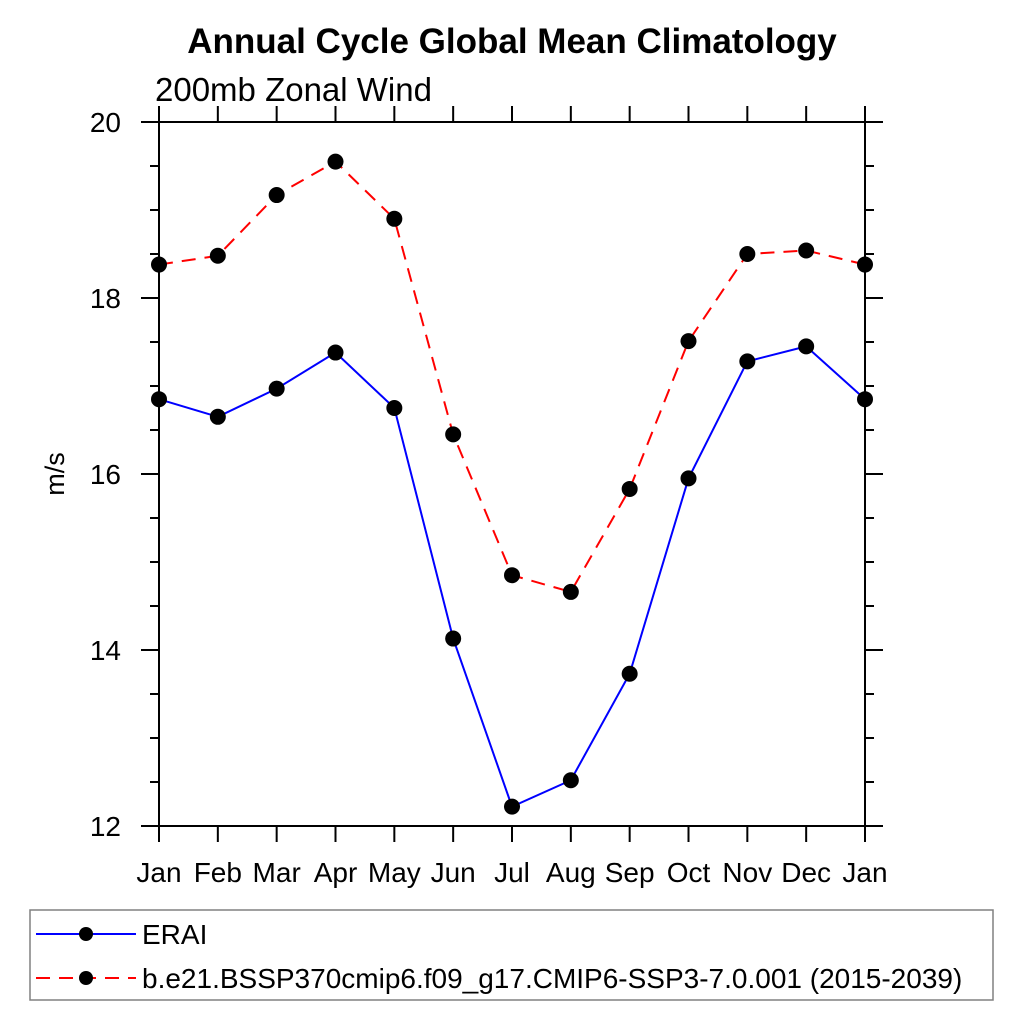 This screenshot has width=1024, height=1024. What do you see at coordinates (453, 872) in the screenshot?
I see `x-tick-label: Jun` at bounding box center [453, 872].